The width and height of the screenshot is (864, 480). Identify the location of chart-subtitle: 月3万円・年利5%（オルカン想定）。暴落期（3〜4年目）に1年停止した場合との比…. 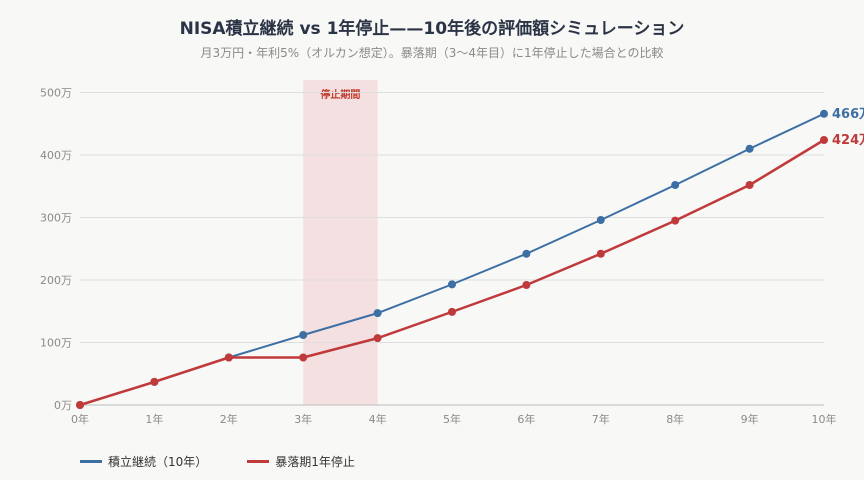
(432, 53).